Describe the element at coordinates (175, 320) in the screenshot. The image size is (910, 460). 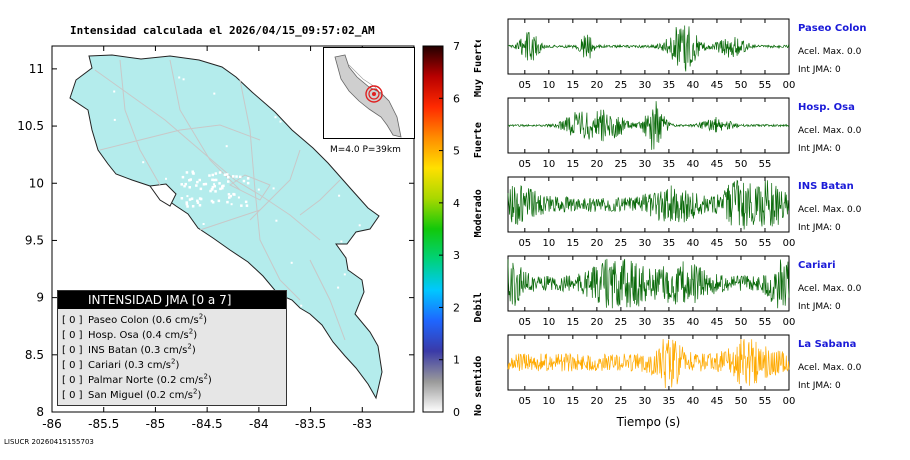
I see `legend-accel: (0.6 cm/s` at that location.